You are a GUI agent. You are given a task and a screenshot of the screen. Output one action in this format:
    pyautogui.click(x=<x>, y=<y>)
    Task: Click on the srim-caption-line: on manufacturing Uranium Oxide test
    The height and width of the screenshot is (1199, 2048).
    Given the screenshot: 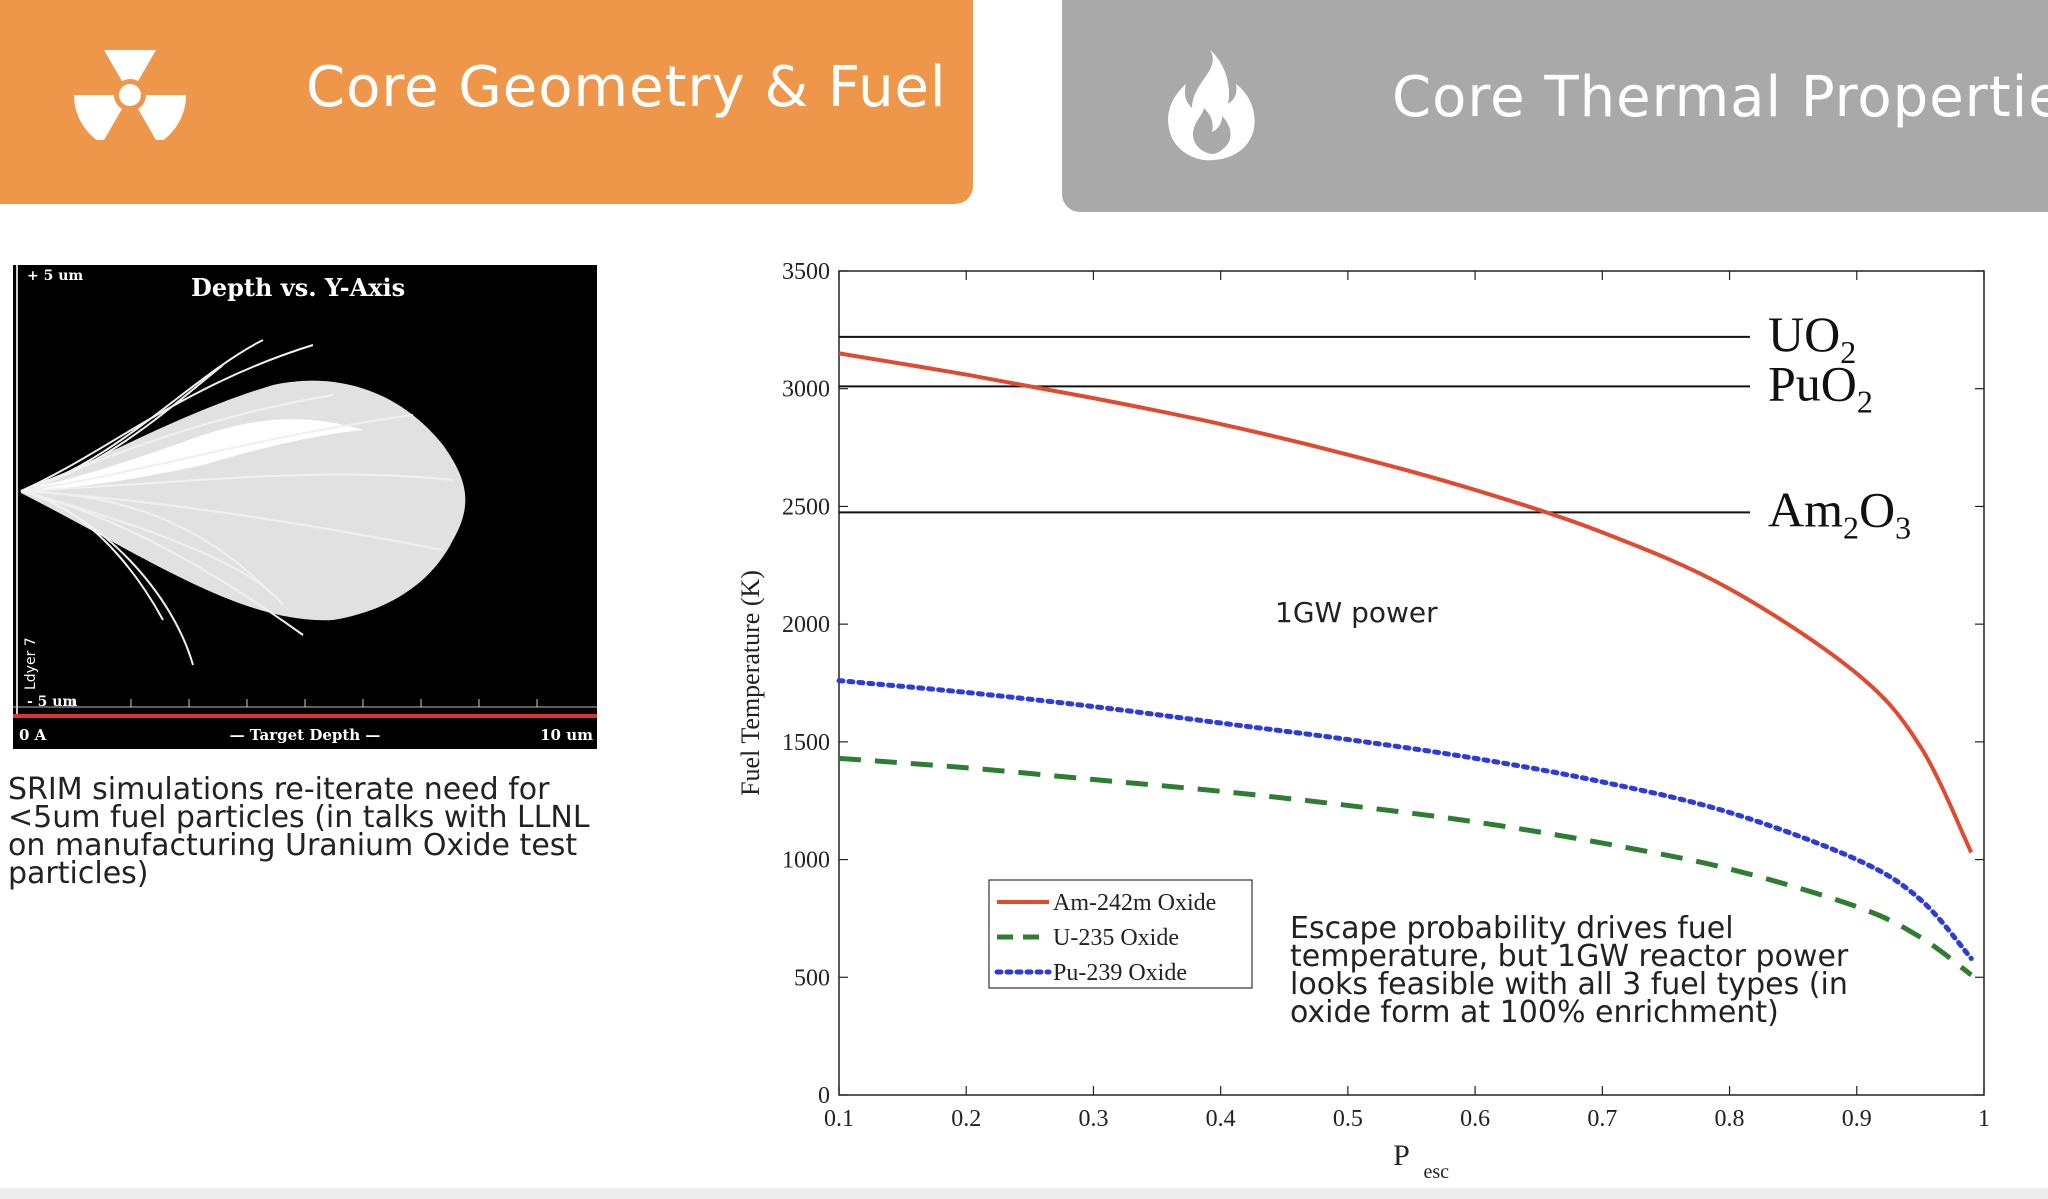 What is the action you would take?
    pyautogui.click(x=293, y=845)
    